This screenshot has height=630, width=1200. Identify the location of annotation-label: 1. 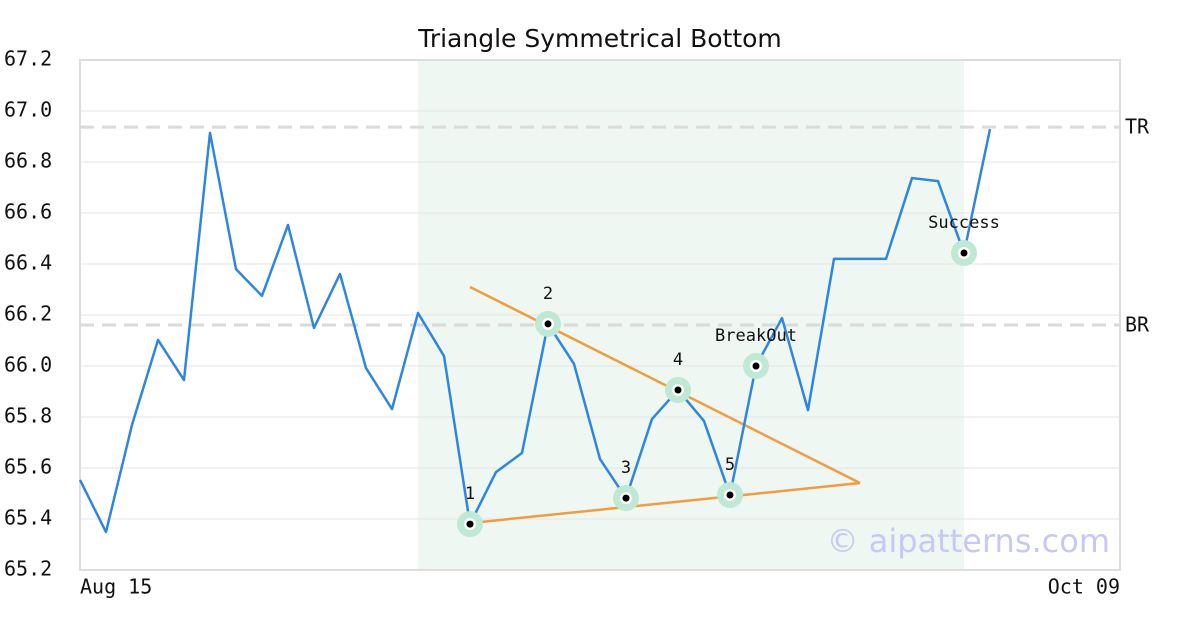
(470, 494).